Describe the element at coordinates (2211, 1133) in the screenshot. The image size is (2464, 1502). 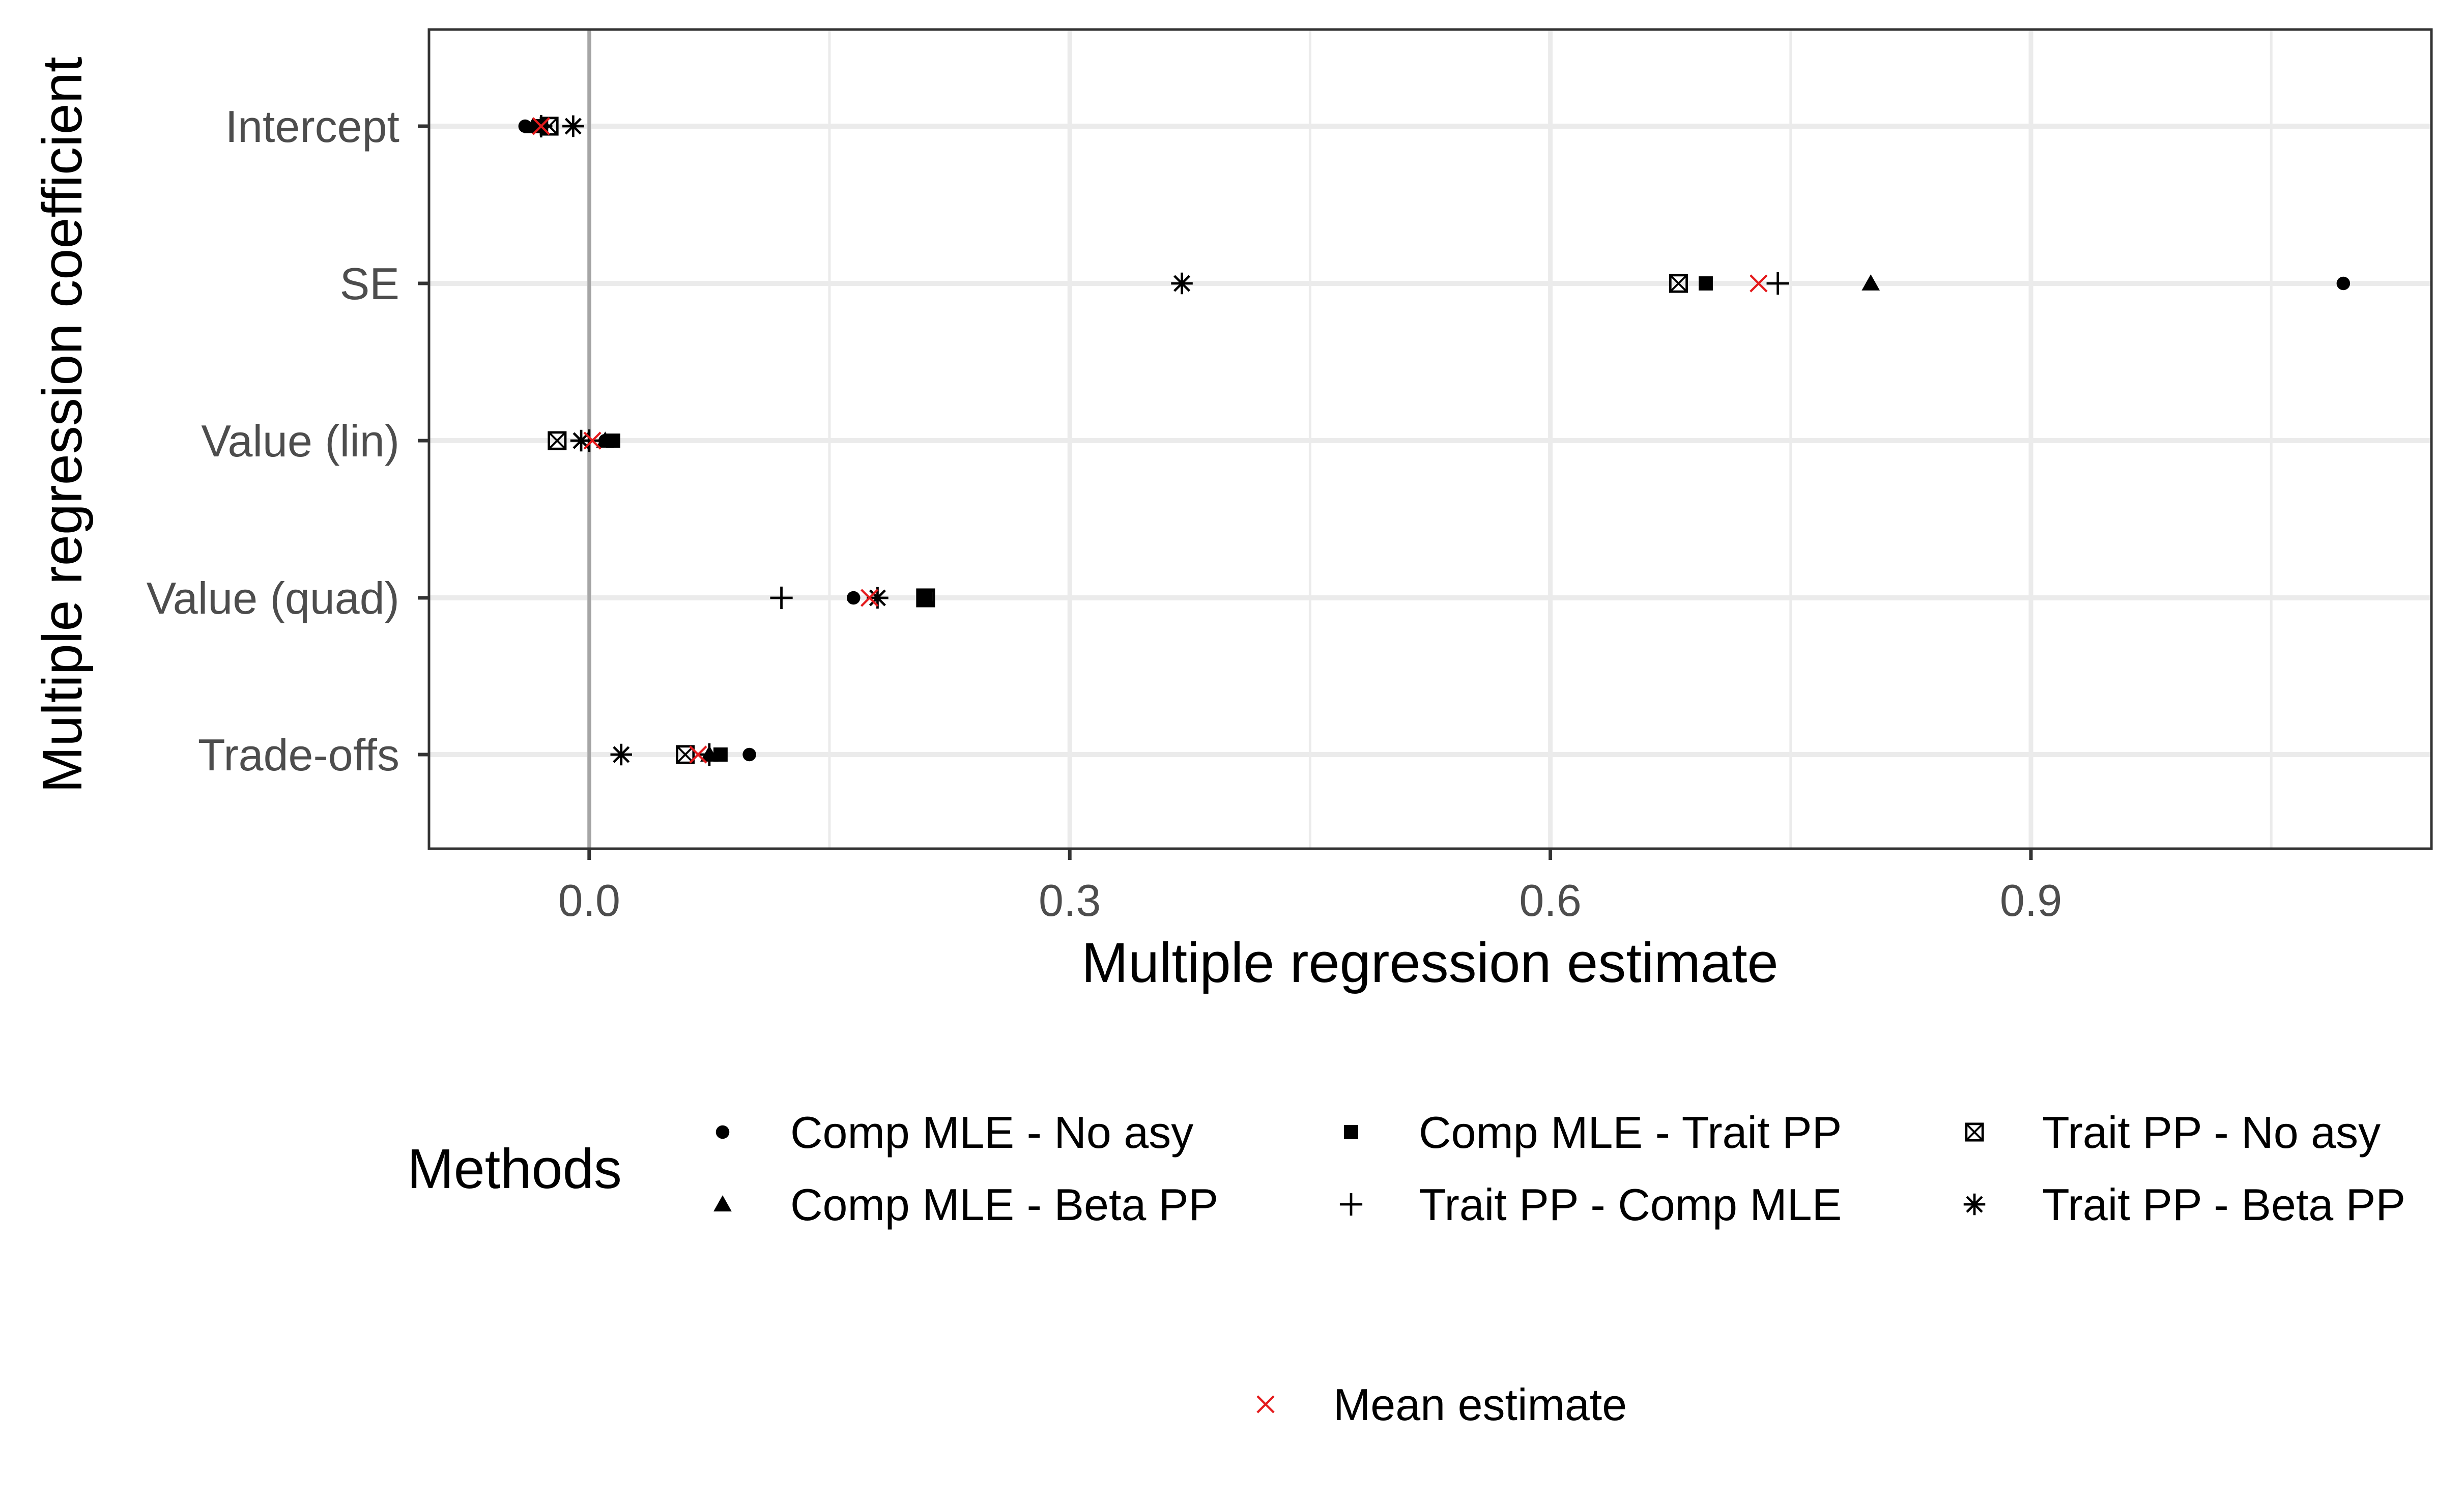
I see `legend-label: Trait PP - No asy` at that location.